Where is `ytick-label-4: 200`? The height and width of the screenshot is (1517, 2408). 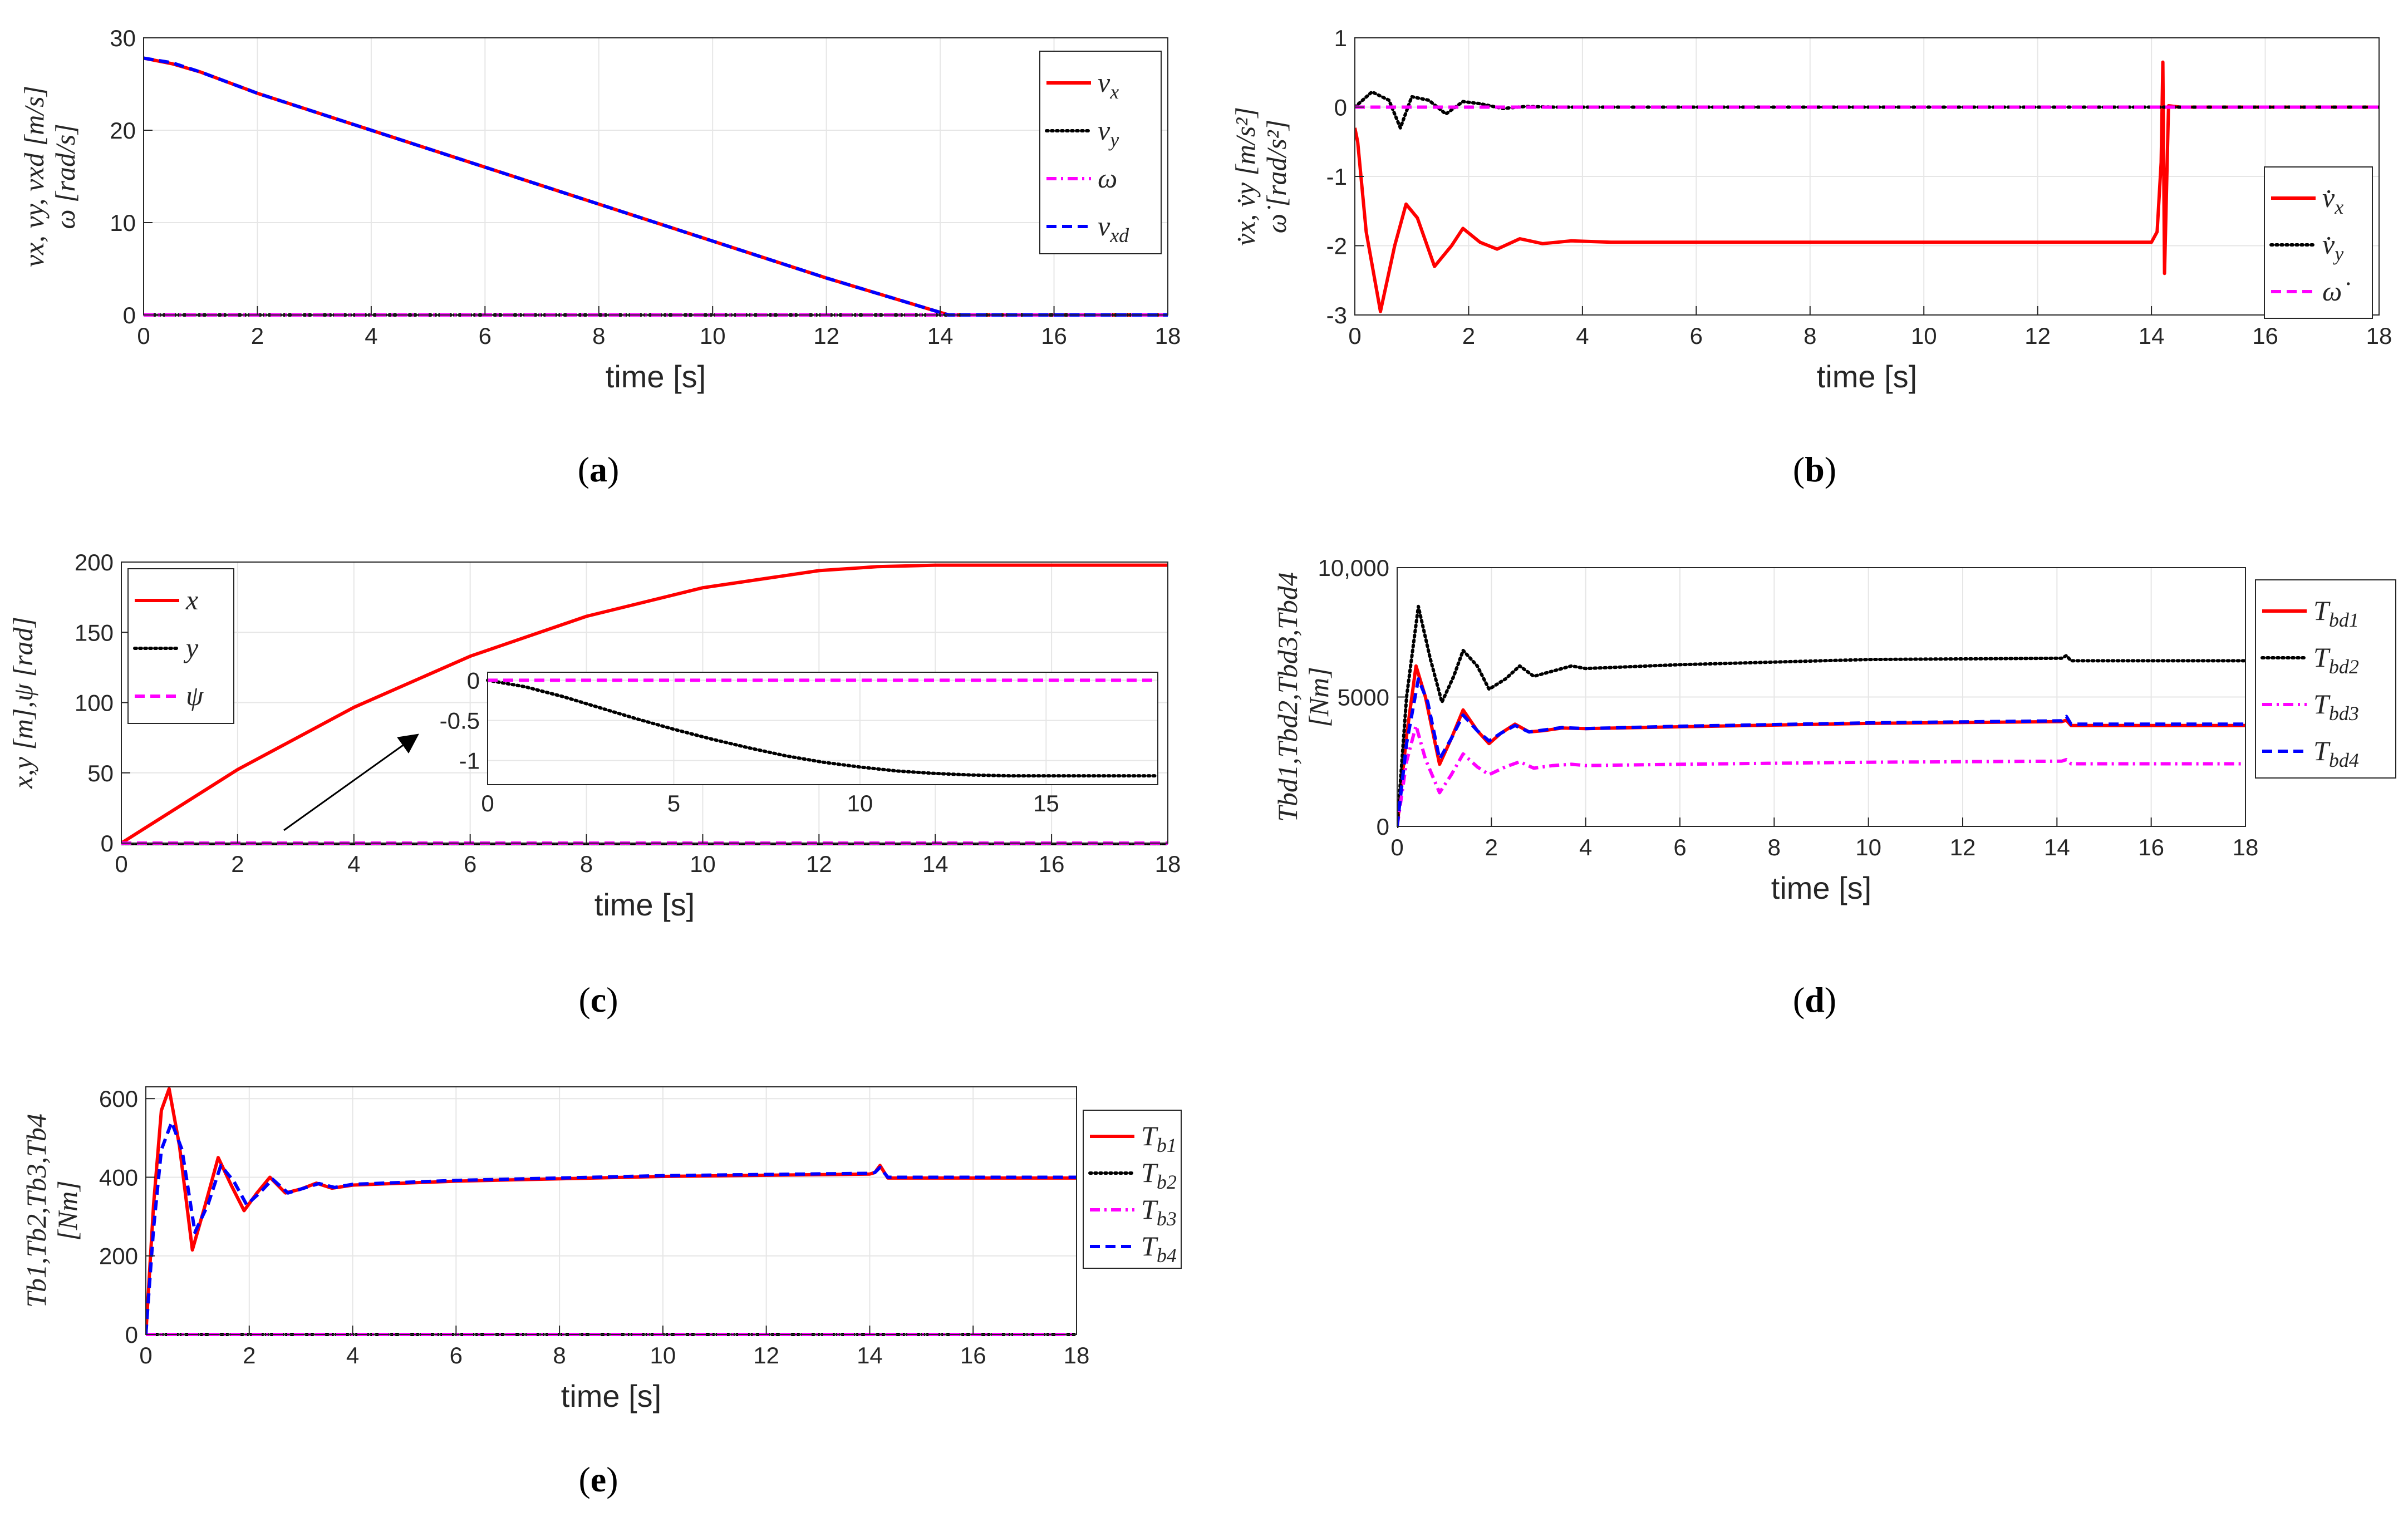 ytick-label-4: 200 is located at coordinates (94, 562).